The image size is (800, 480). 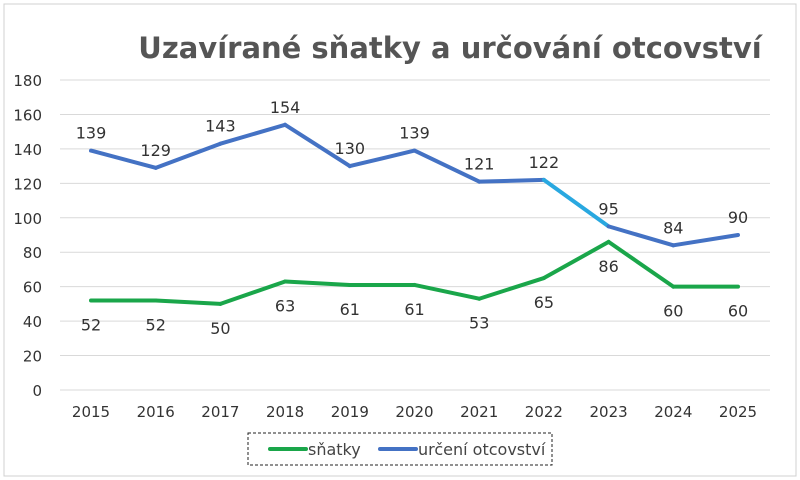 I want to click on data-label-snatky: 86, so click(x=608, y=266).